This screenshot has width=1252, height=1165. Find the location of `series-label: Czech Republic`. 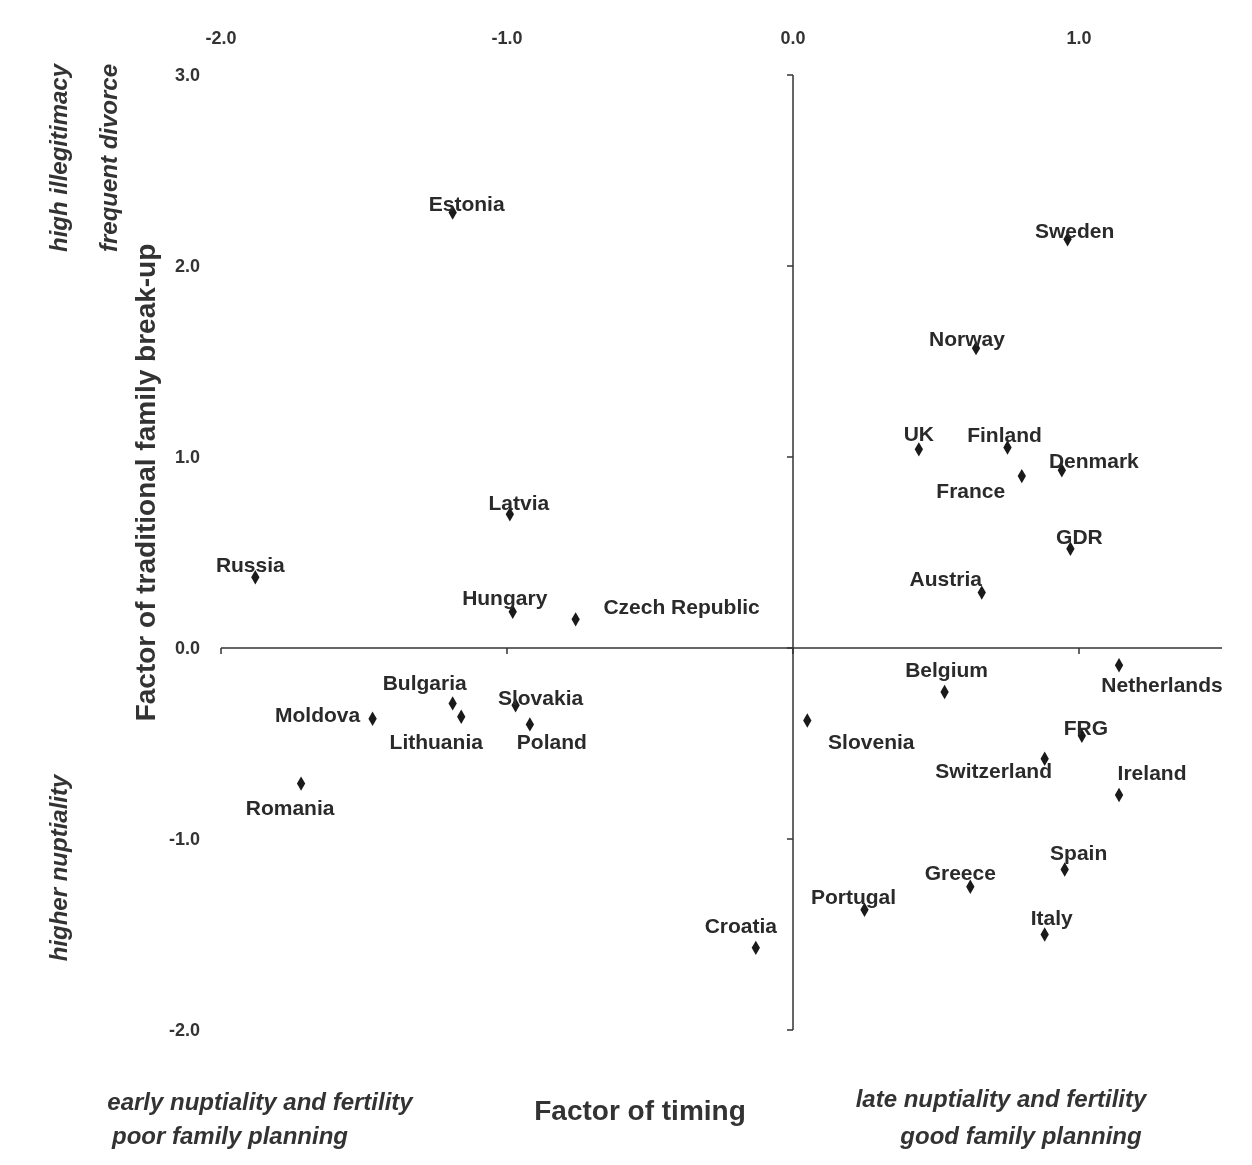

series-label: Czech Republic is located at coordinates (682, 606).